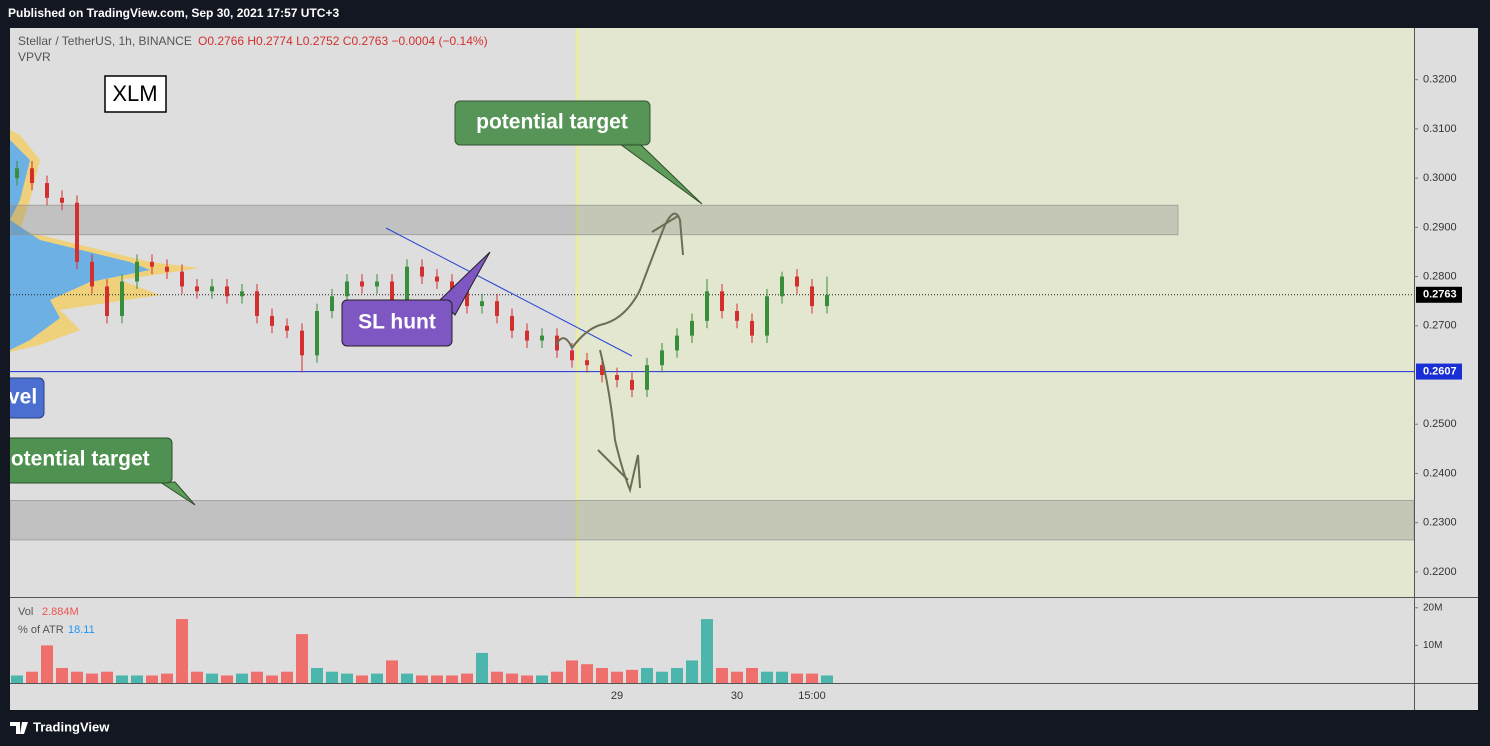 The width and height of the screenshot is (1490, 746). I want to click on y-tick-label: 0.3100, so click(1440, 129).